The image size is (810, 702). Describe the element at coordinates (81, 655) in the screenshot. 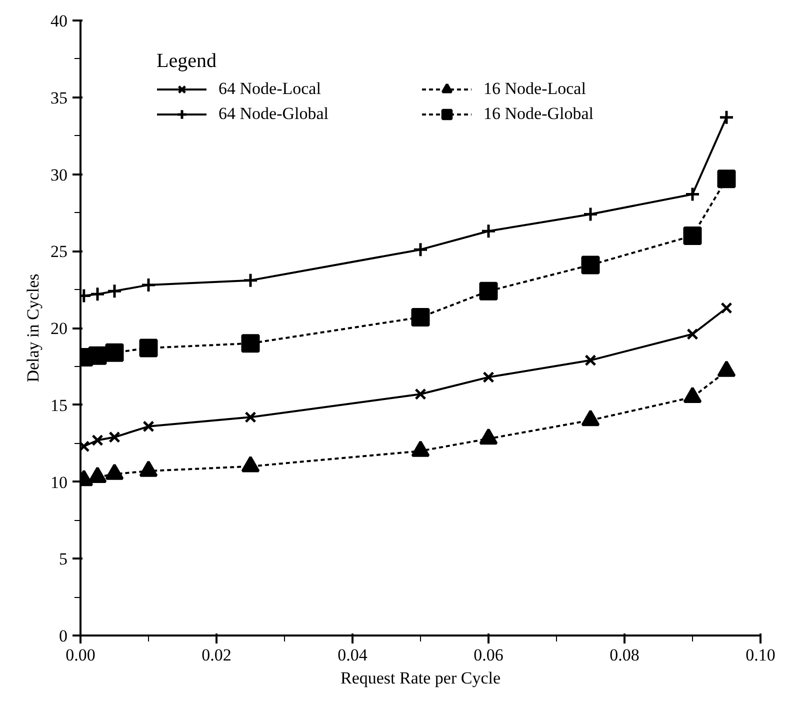

I see `x-tick-label: 0.00` at that location.